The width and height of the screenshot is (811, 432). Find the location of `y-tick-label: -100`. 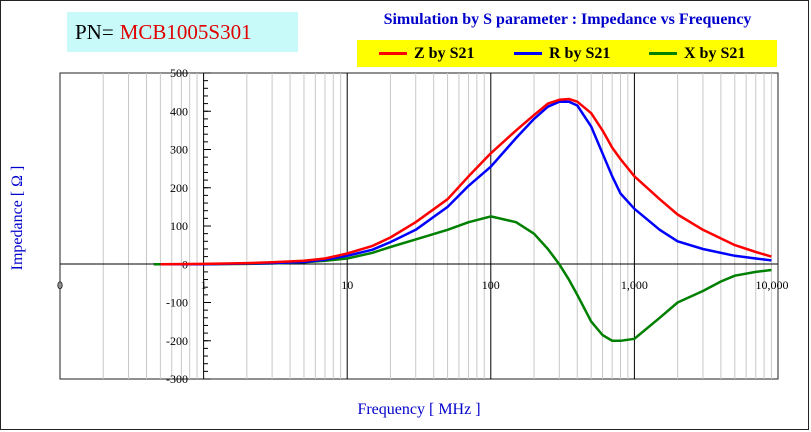

y-tick-label: -100 is located at coordinates (177, 303).